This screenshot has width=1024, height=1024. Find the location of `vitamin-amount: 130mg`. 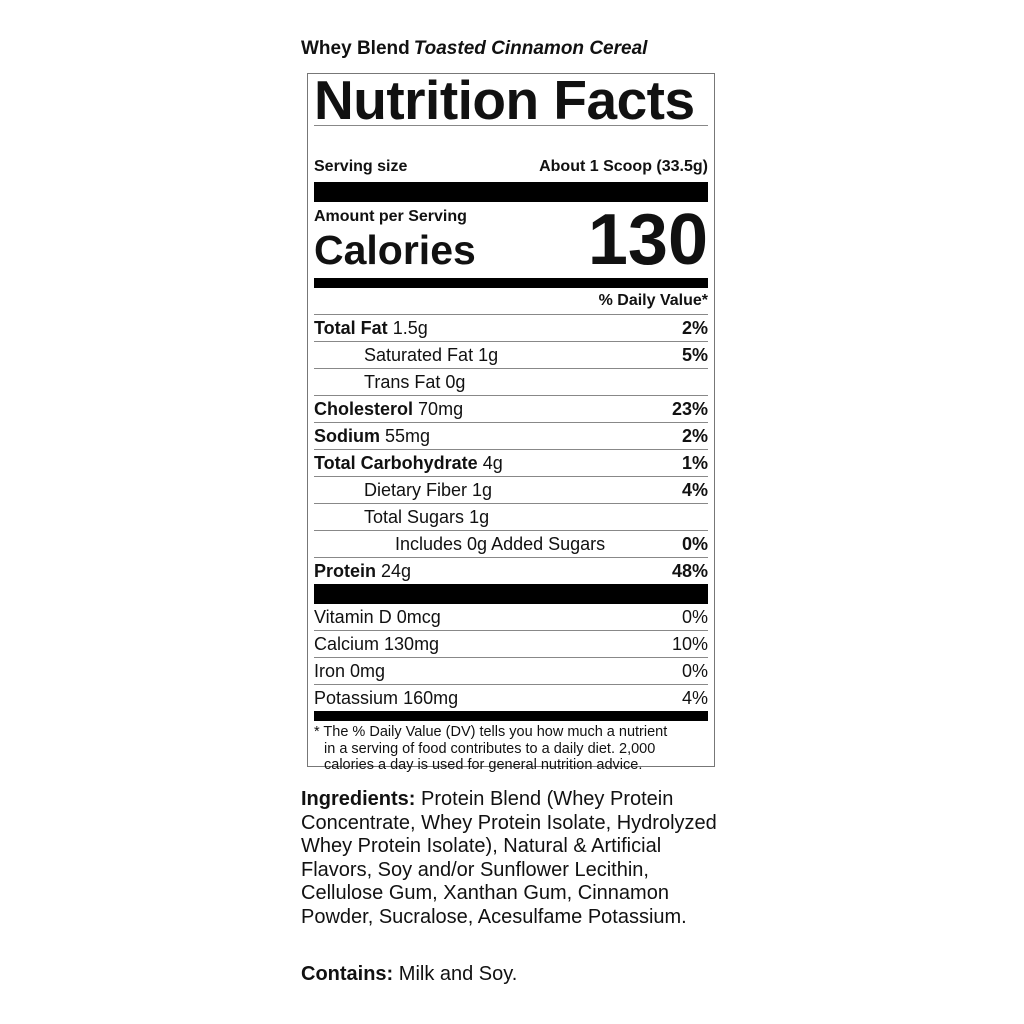

vitamin-amount: 130mg is located at coordinates (412, 644).